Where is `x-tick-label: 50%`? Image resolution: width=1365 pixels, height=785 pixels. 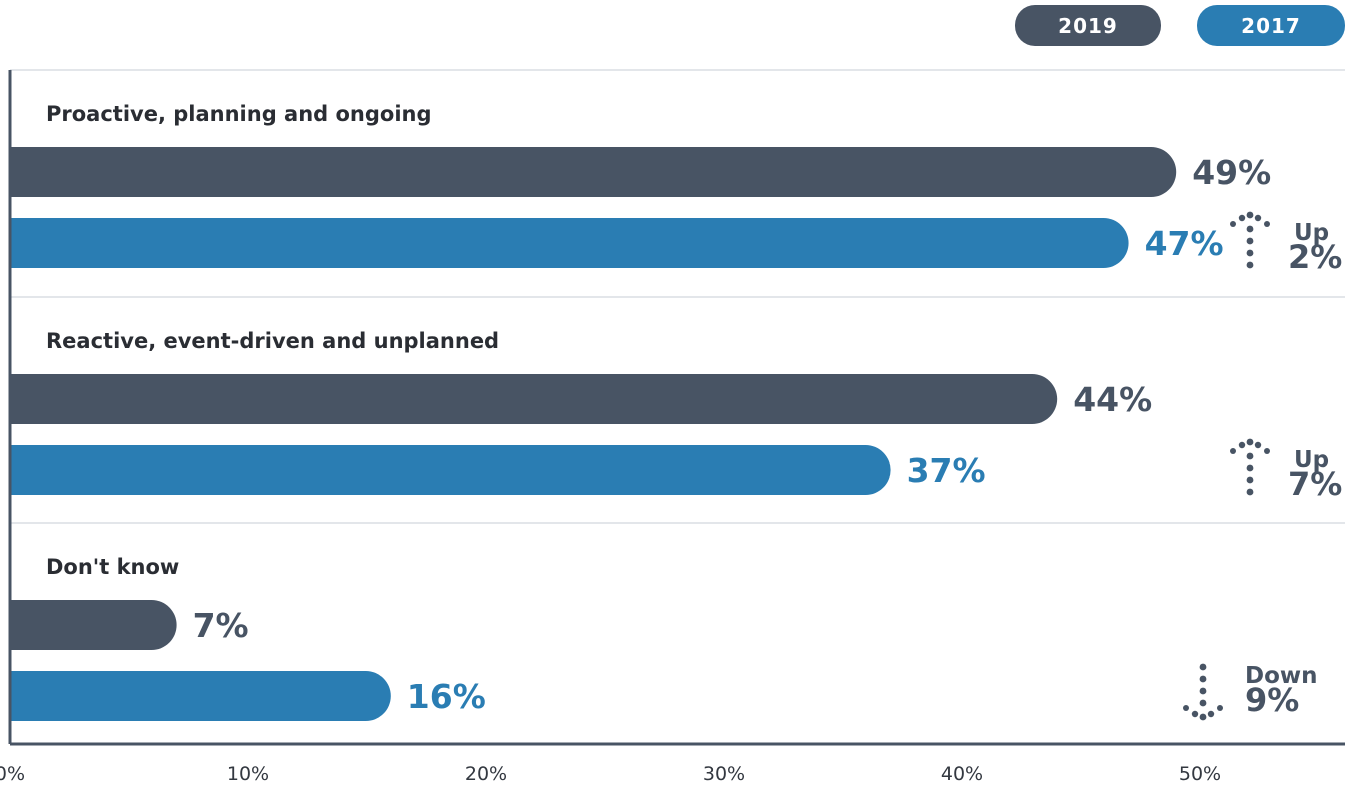
x-tick-label: 50% is located at coordinates (1200, 774).